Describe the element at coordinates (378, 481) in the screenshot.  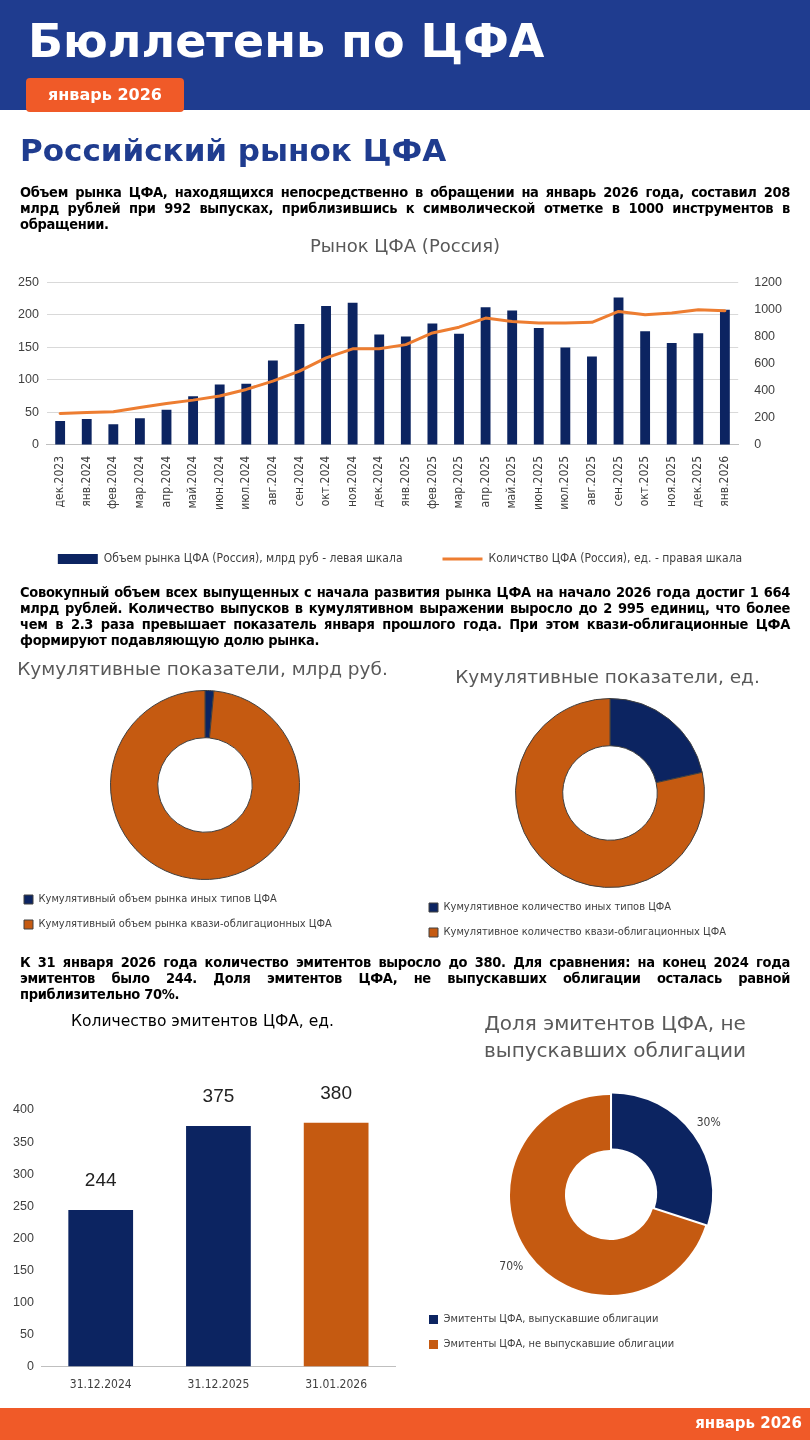
I see `x-tick-label: дек.2024` at that location.